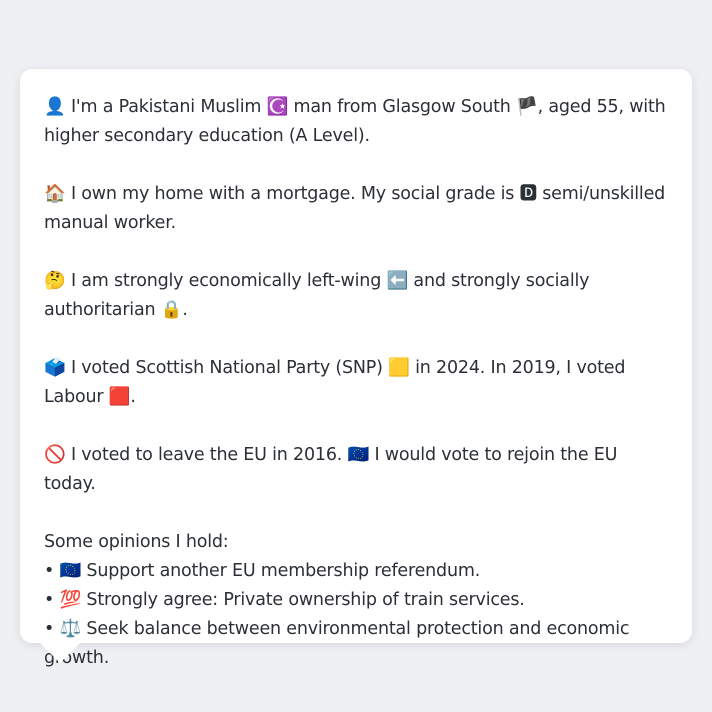 This screenshot has width=712, height=712. What do you see at coordinates (60, 653) in the screenshot?
I see `speech-bubble-tail` at bounding box center [60, 653].